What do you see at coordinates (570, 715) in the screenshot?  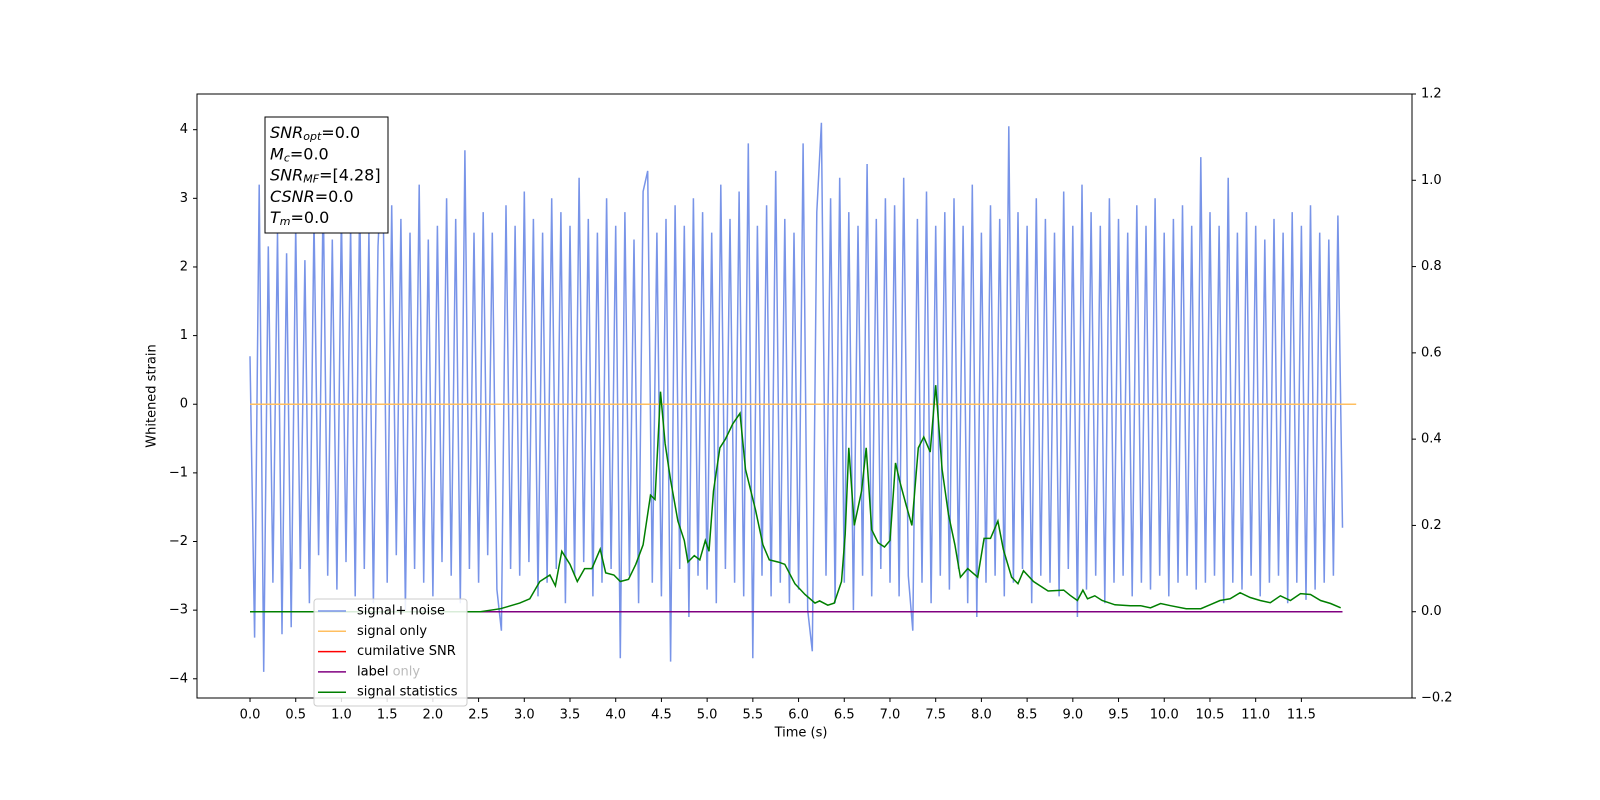 I see `x-tick-label: 3.5` at bounding box center [570, 715].